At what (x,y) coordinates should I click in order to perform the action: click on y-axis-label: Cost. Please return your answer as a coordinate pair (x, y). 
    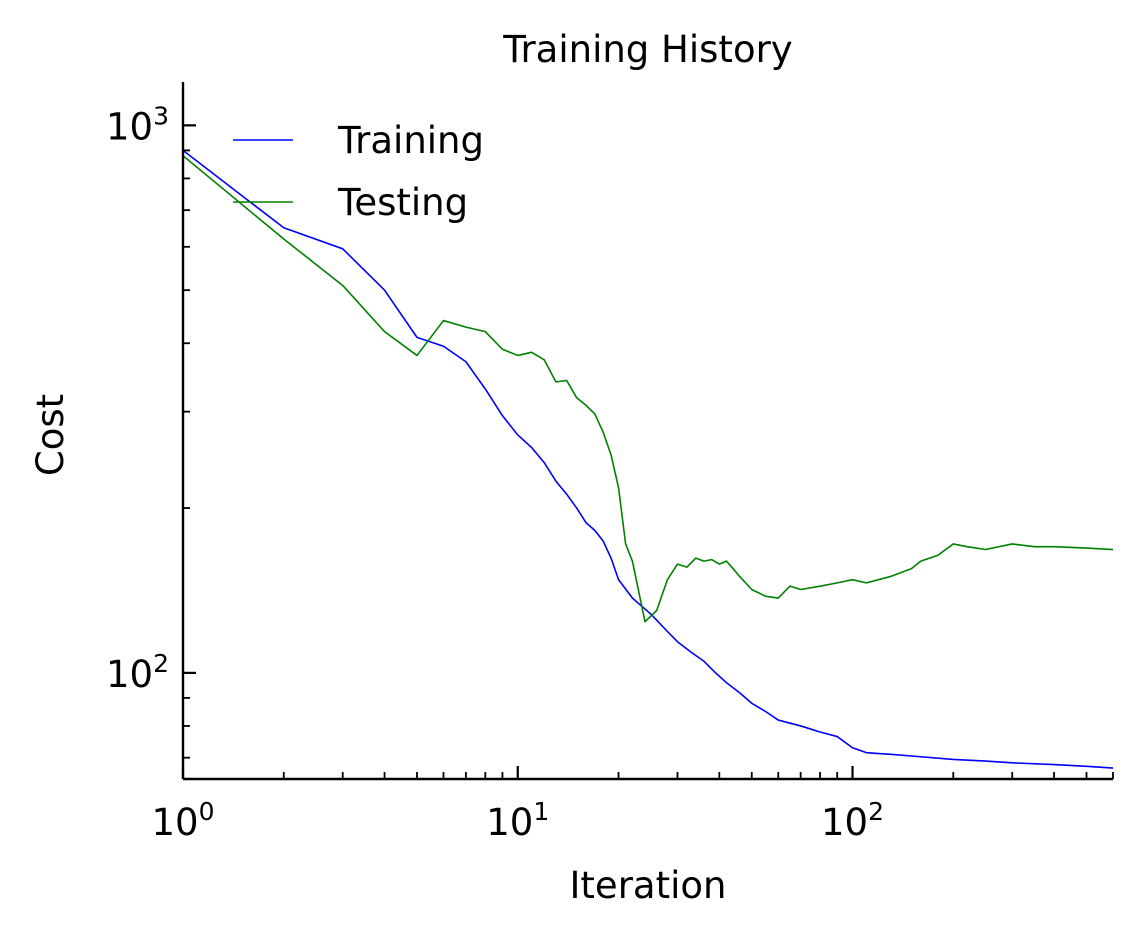
    Looking at the image, I should click on (50, 435).